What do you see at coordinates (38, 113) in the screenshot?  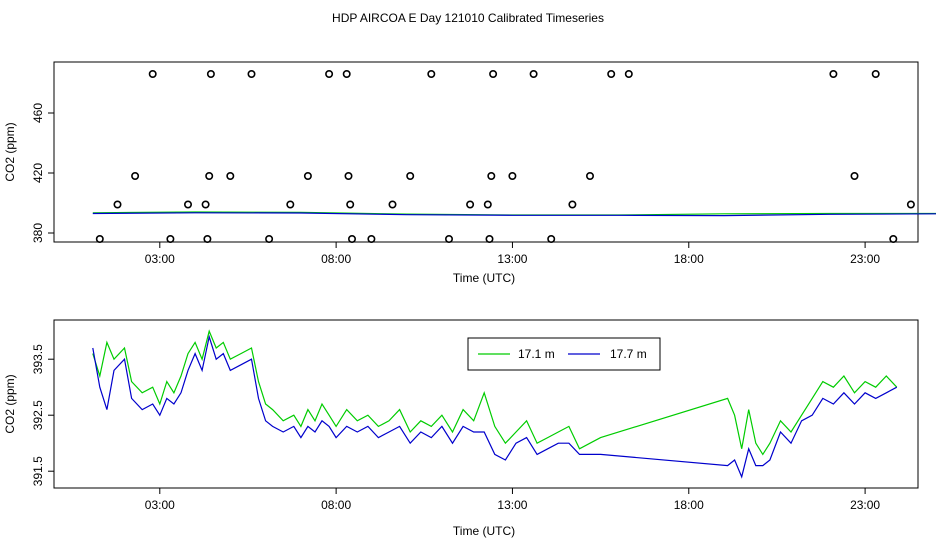 I see `y-tick-label: 460` at bounding box center [38, 113].